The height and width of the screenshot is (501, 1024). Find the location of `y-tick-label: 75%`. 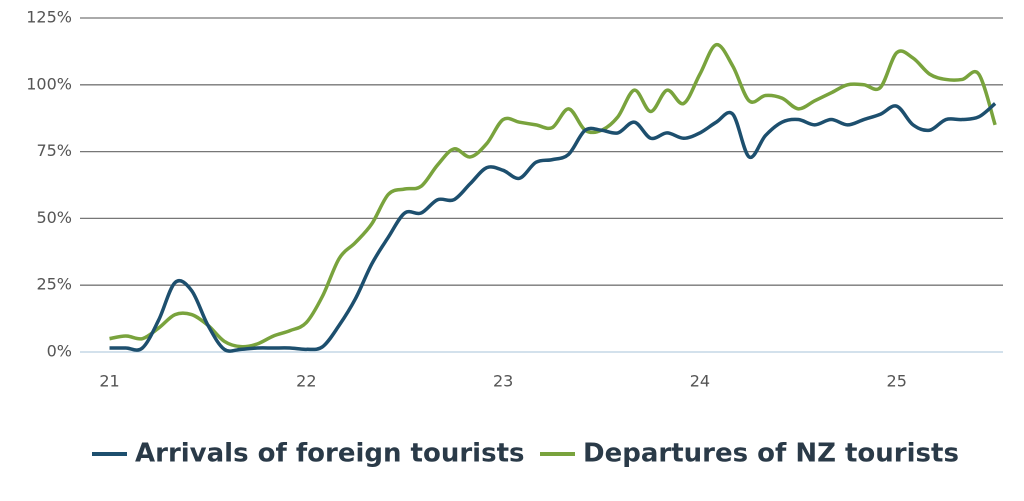

y-tick-label: 75% is located at coordinates (54, 150).